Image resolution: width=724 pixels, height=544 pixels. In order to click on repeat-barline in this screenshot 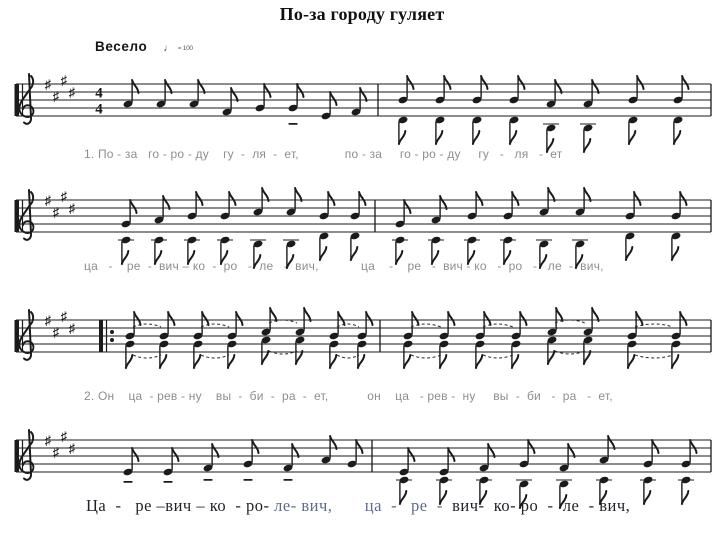, I will do `click(101, 336)`.